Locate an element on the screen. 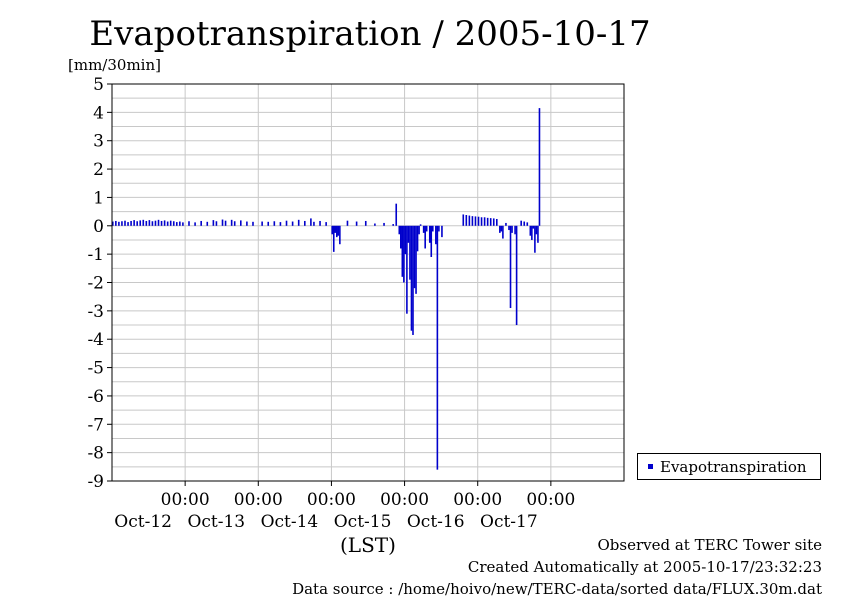 The height and width of the screenshot is (598, 842). x-tick-date-label: Oct-15 is located at coordinates (363, 522).